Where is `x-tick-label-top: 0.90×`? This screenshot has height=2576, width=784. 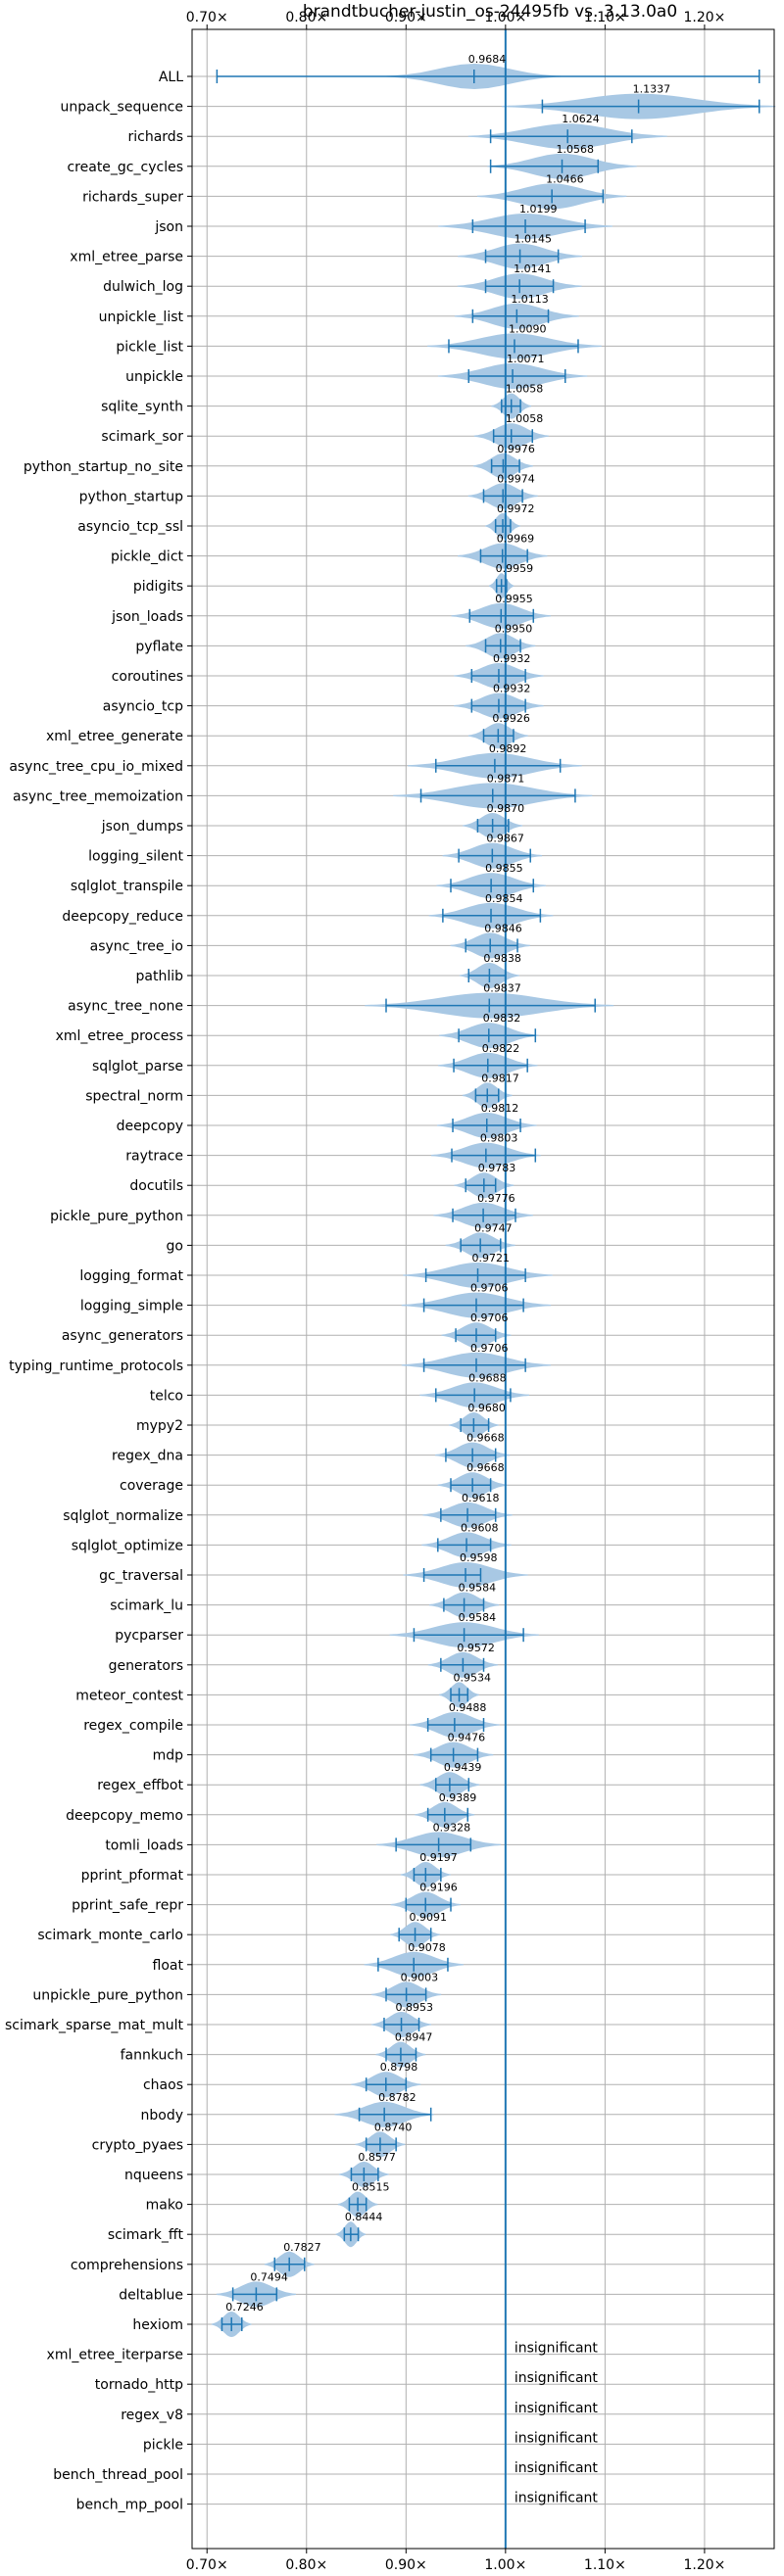 x-tick-label-top: 0.90× is located at coordinates (406, 17).